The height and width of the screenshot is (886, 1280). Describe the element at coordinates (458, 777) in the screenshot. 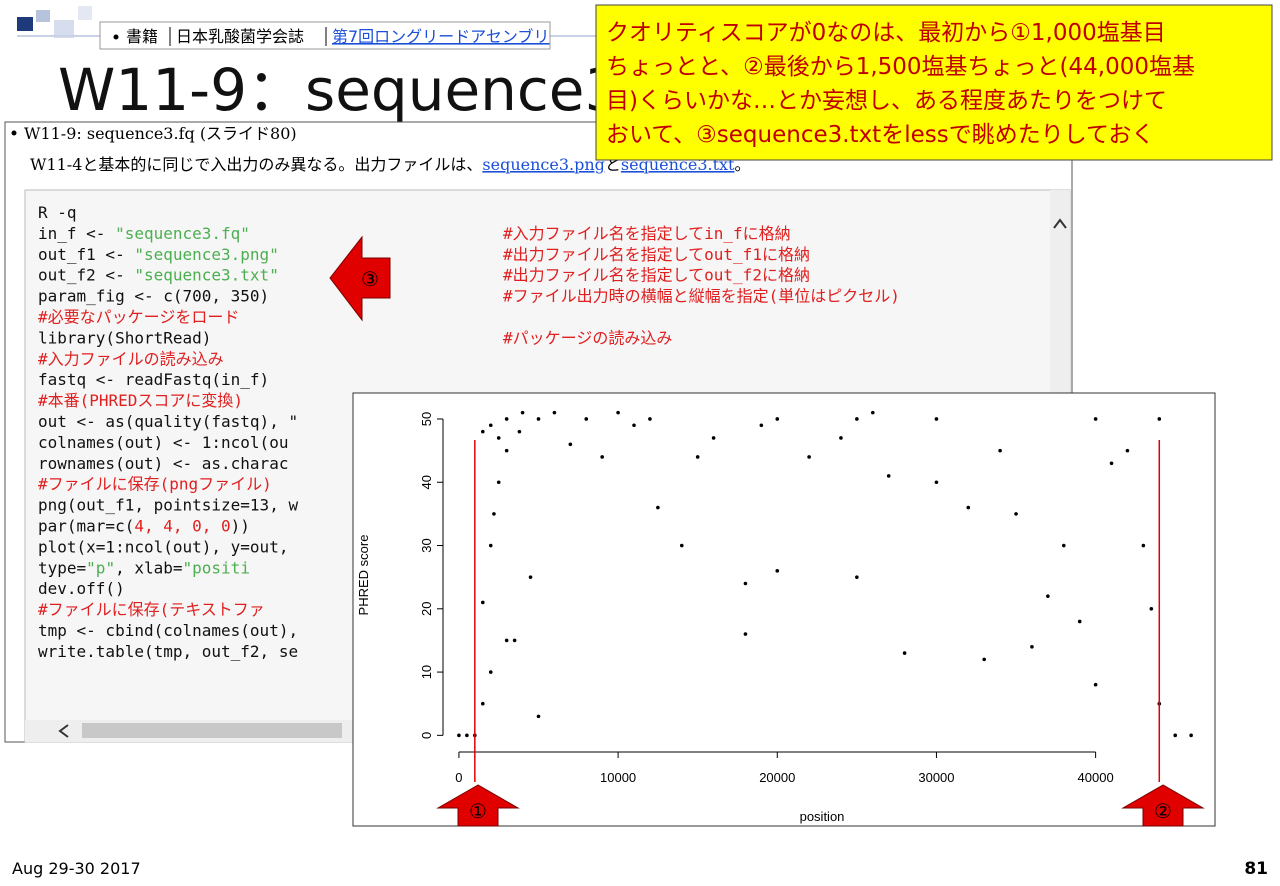

I see `x-tick-label: 0` at that location.